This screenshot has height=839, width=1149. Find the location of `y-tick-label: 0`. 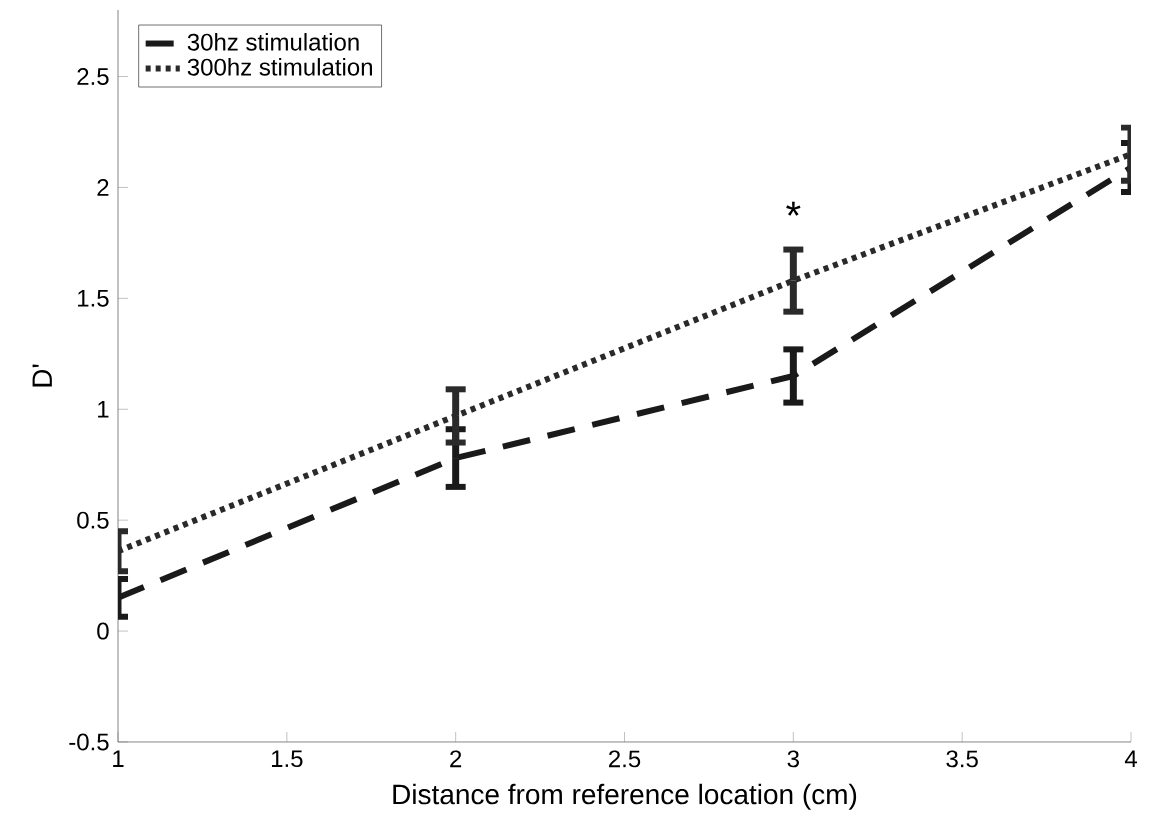

y-tick-label: 0 is located at coordinates (103, 631).